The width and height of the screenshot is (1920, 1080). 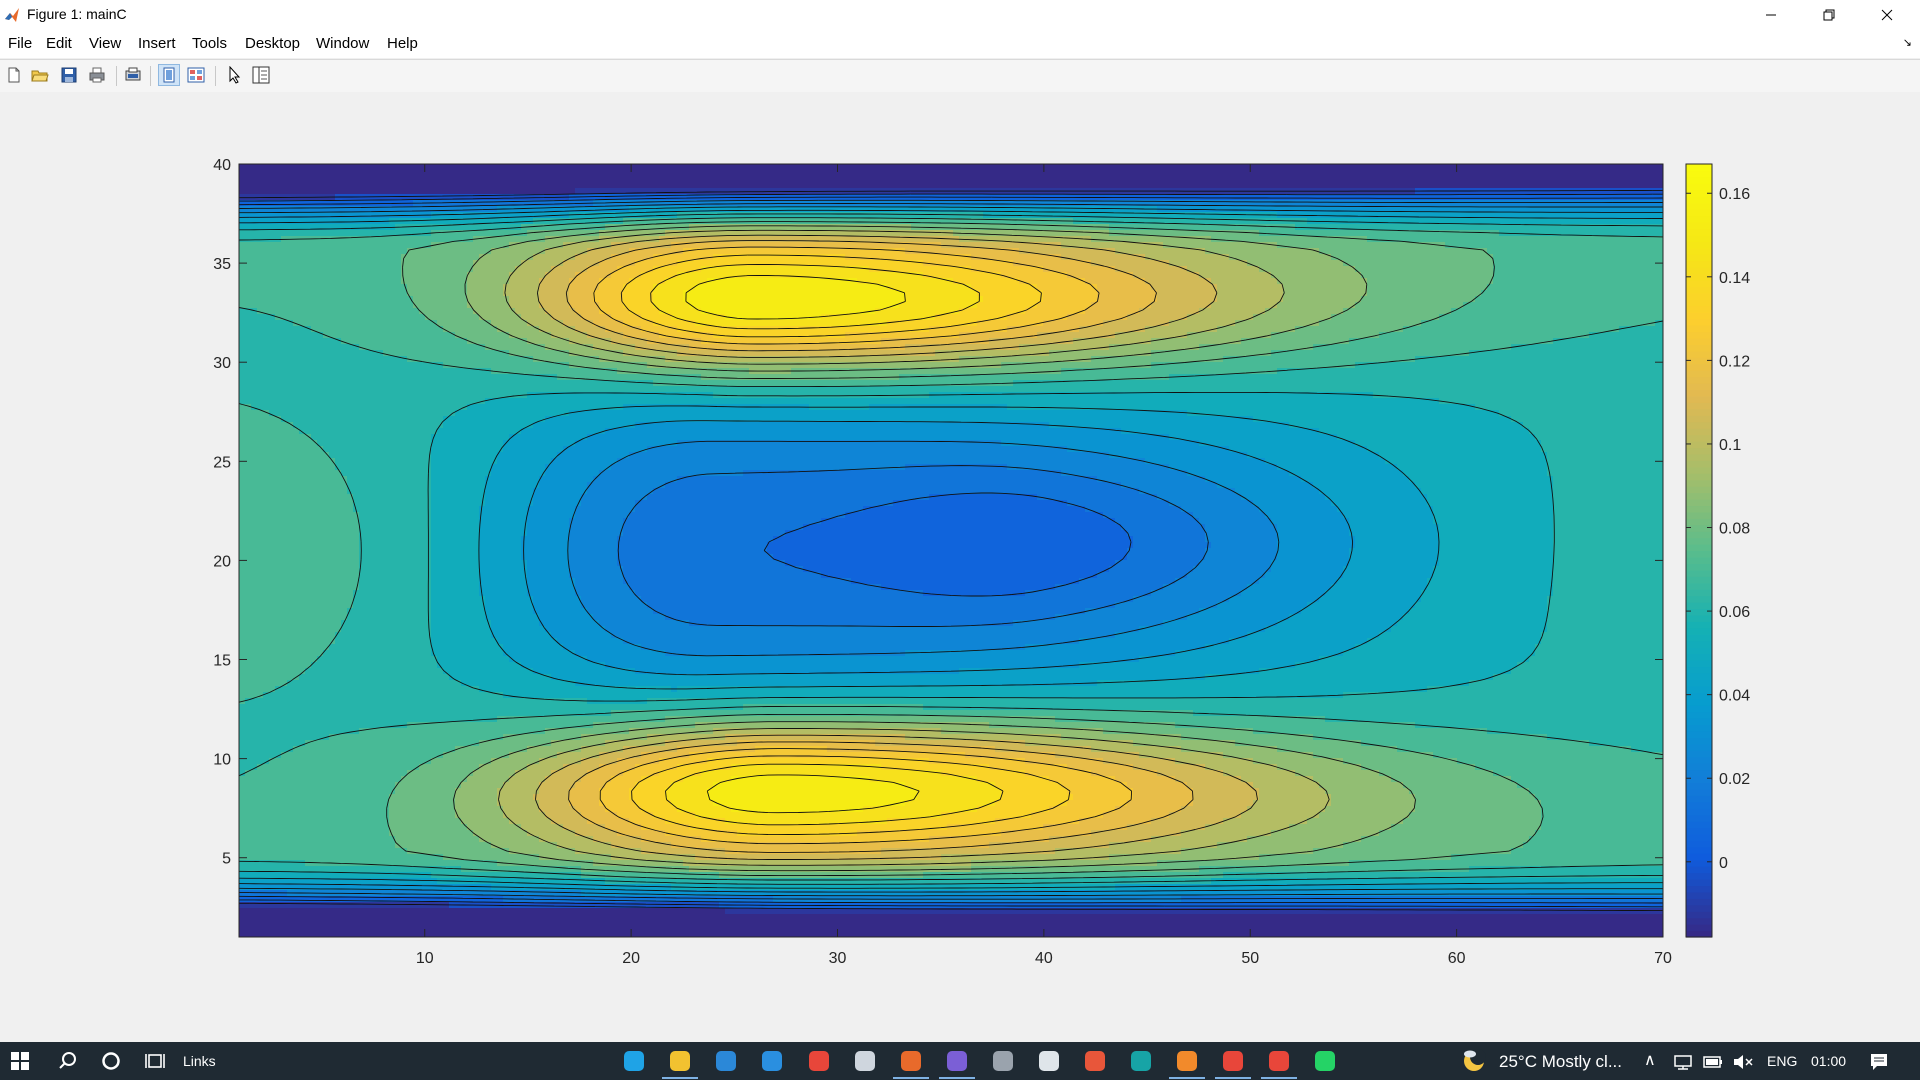 I want to click on close-button, so click(x=1887, y=15).